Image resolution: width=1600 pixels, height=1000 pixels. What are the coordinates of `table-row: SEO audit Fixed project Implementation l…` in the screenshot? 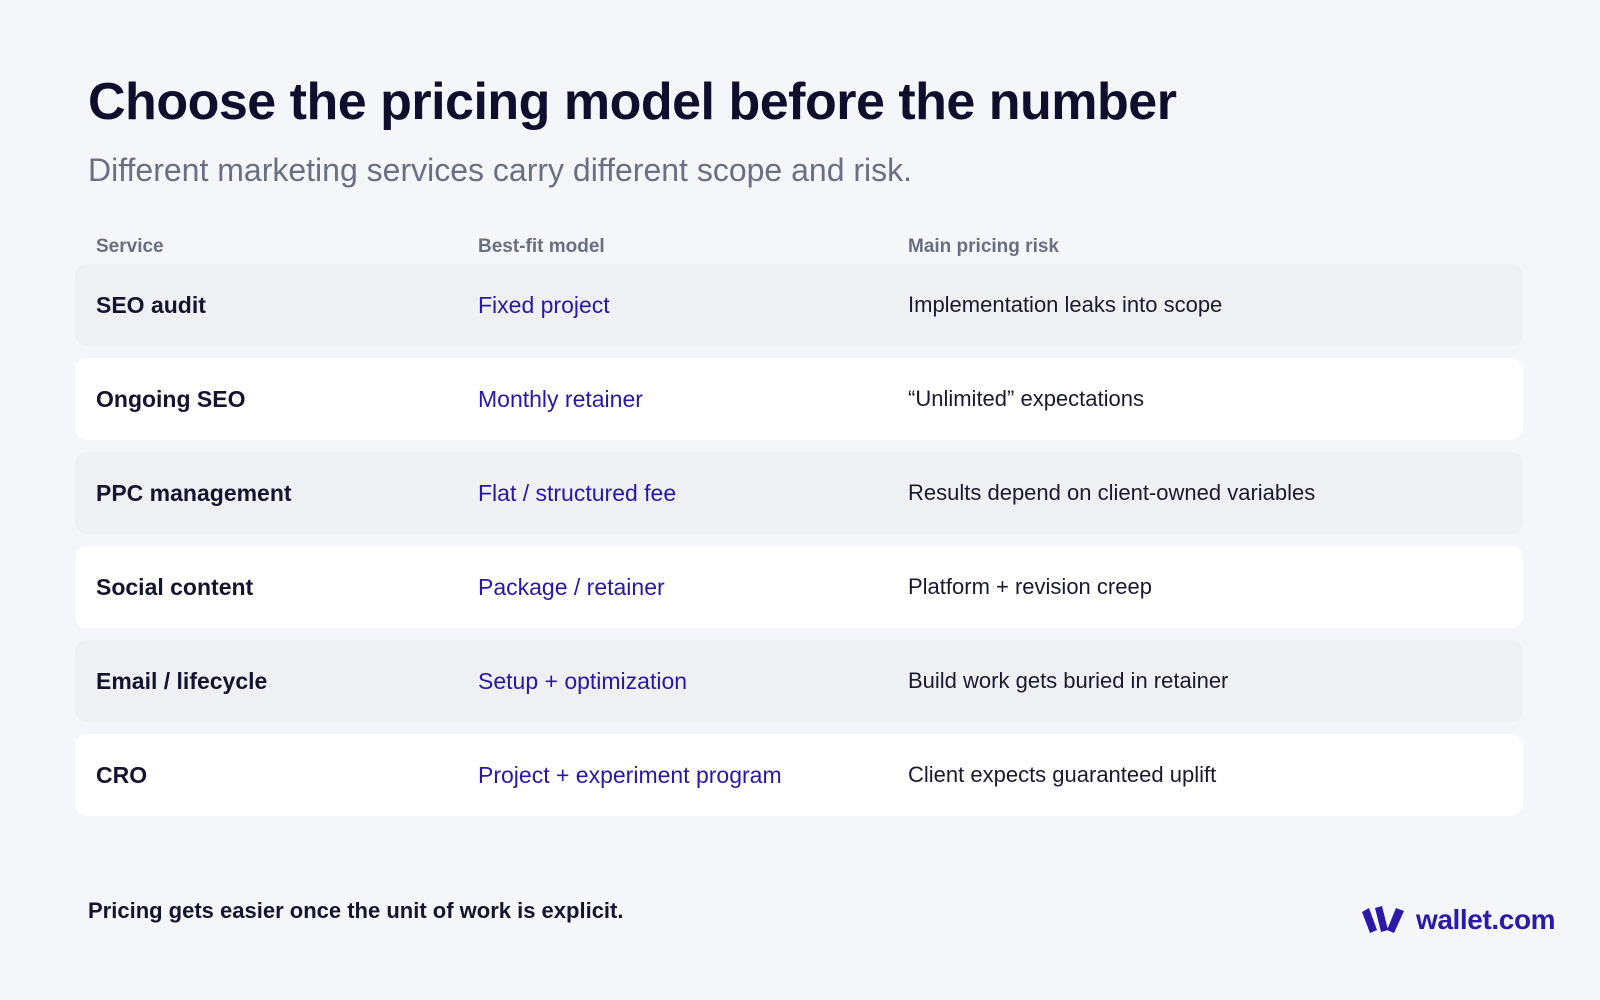 It's located at (799, 305).